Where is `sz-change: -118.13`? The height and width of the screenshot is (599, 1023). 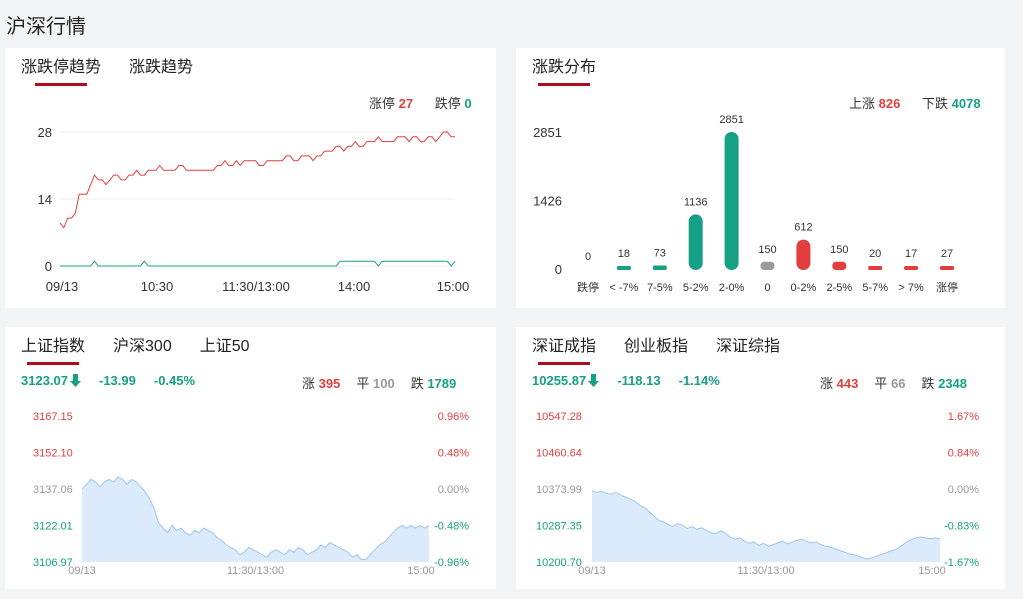
sz-change: -118.13 is located at coordinates (639, 380).